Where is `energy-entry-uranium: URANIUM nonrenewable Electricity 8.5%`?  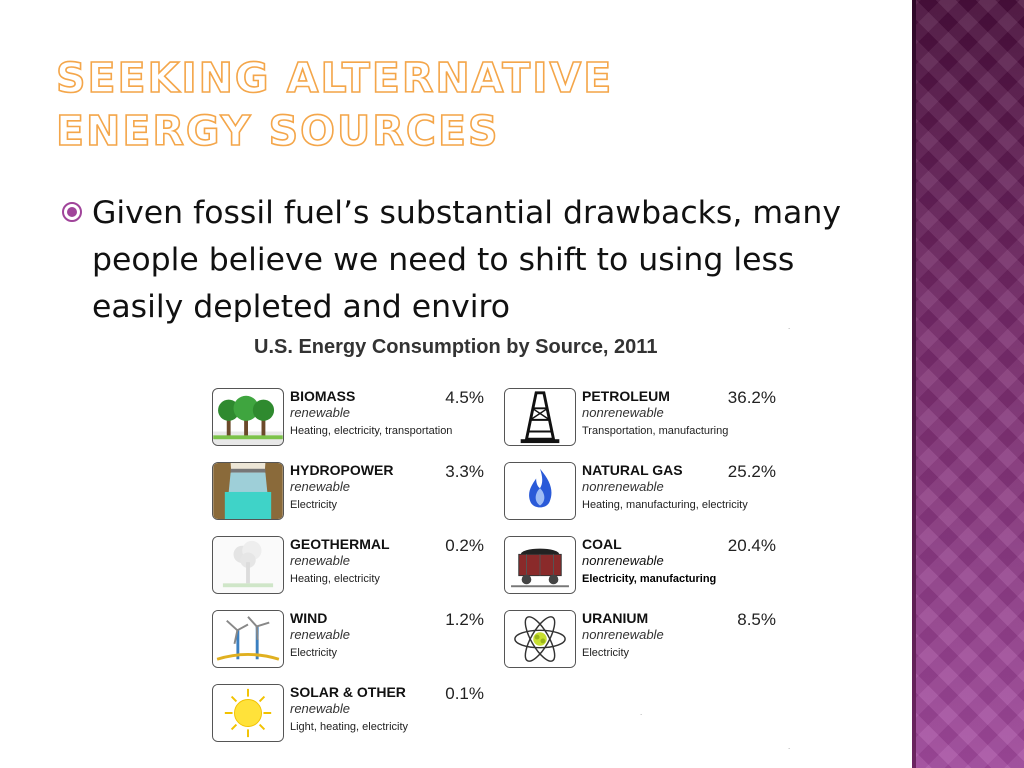 energy-entry-uranium: URANIUM nonrenewable Electricity 8.5% is located at coordinates (644, 642).